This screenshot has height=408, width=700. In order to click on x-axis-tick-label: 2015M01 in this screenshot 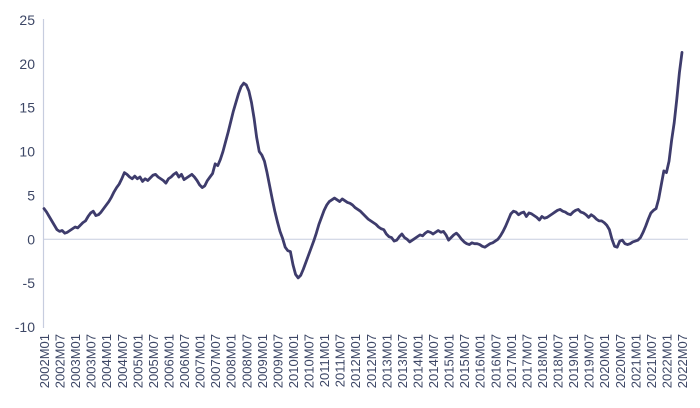, I will do `click(449, 361)`.